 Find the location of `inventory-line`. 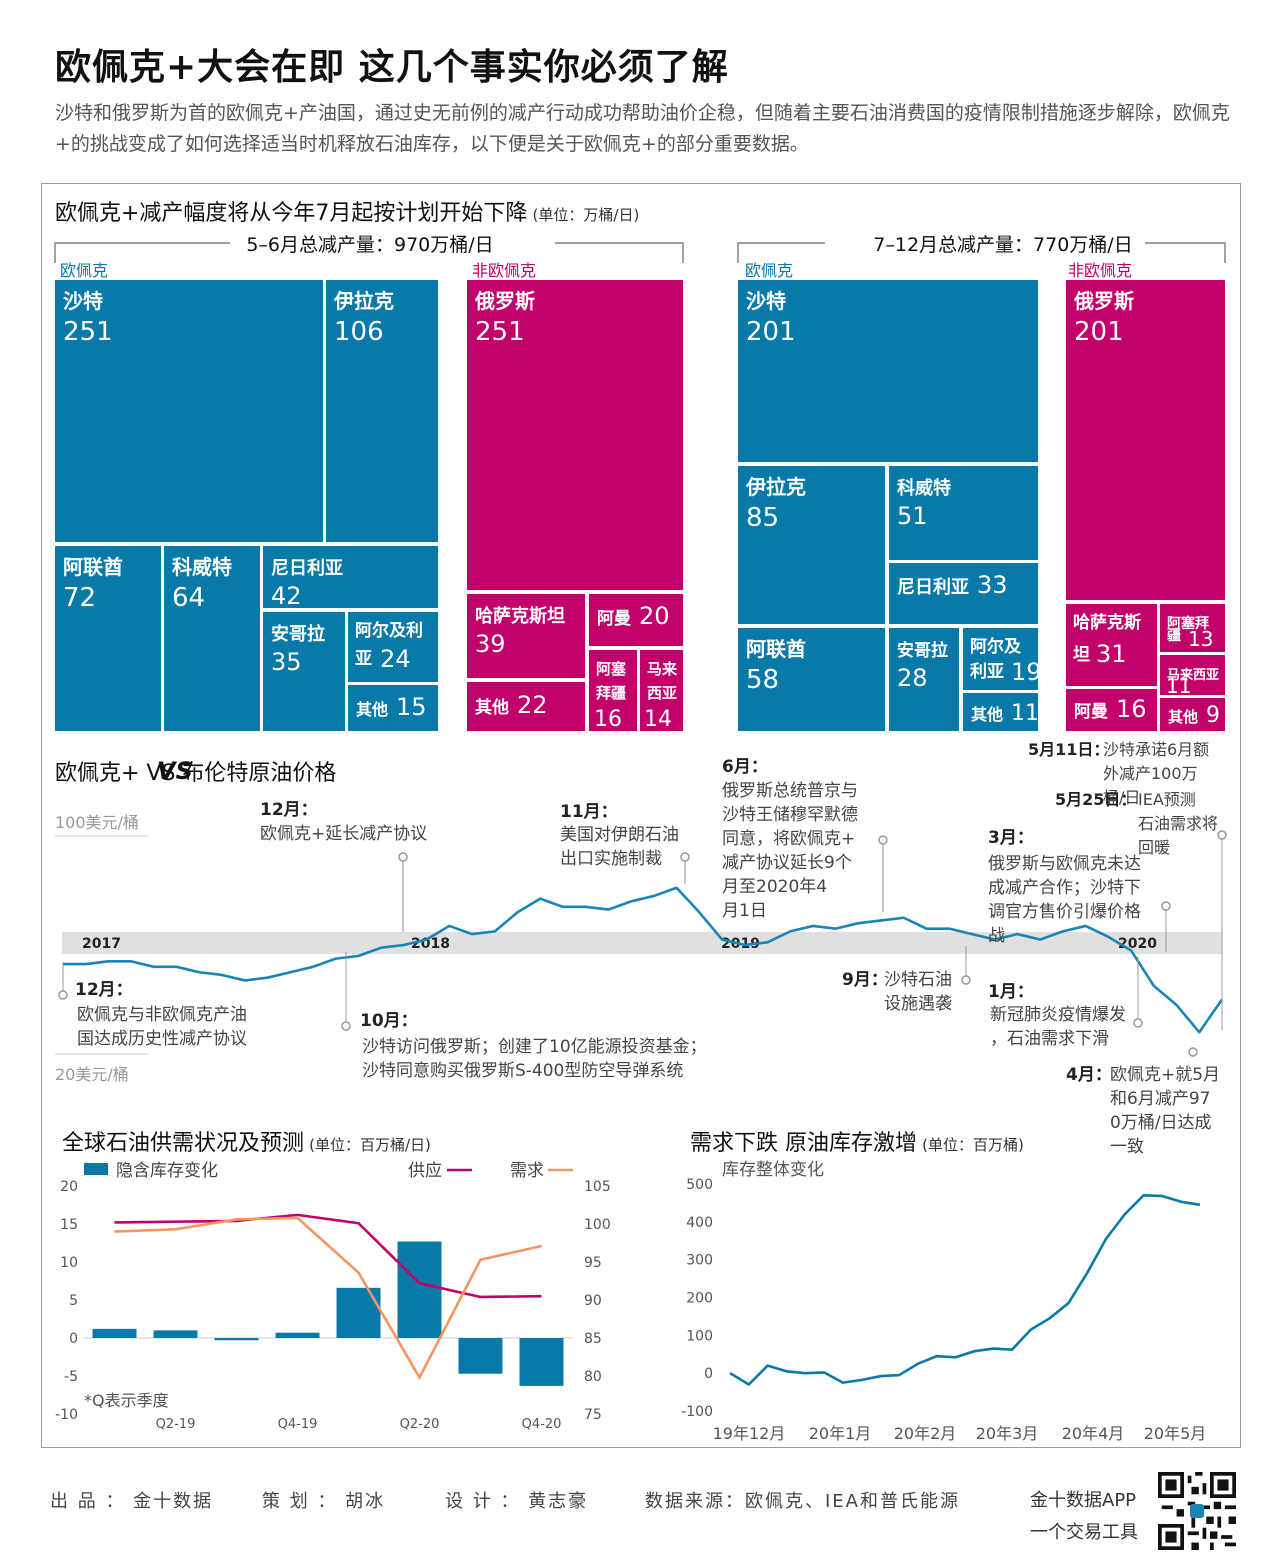

inventory-line is located at coordinates (965, 1290).